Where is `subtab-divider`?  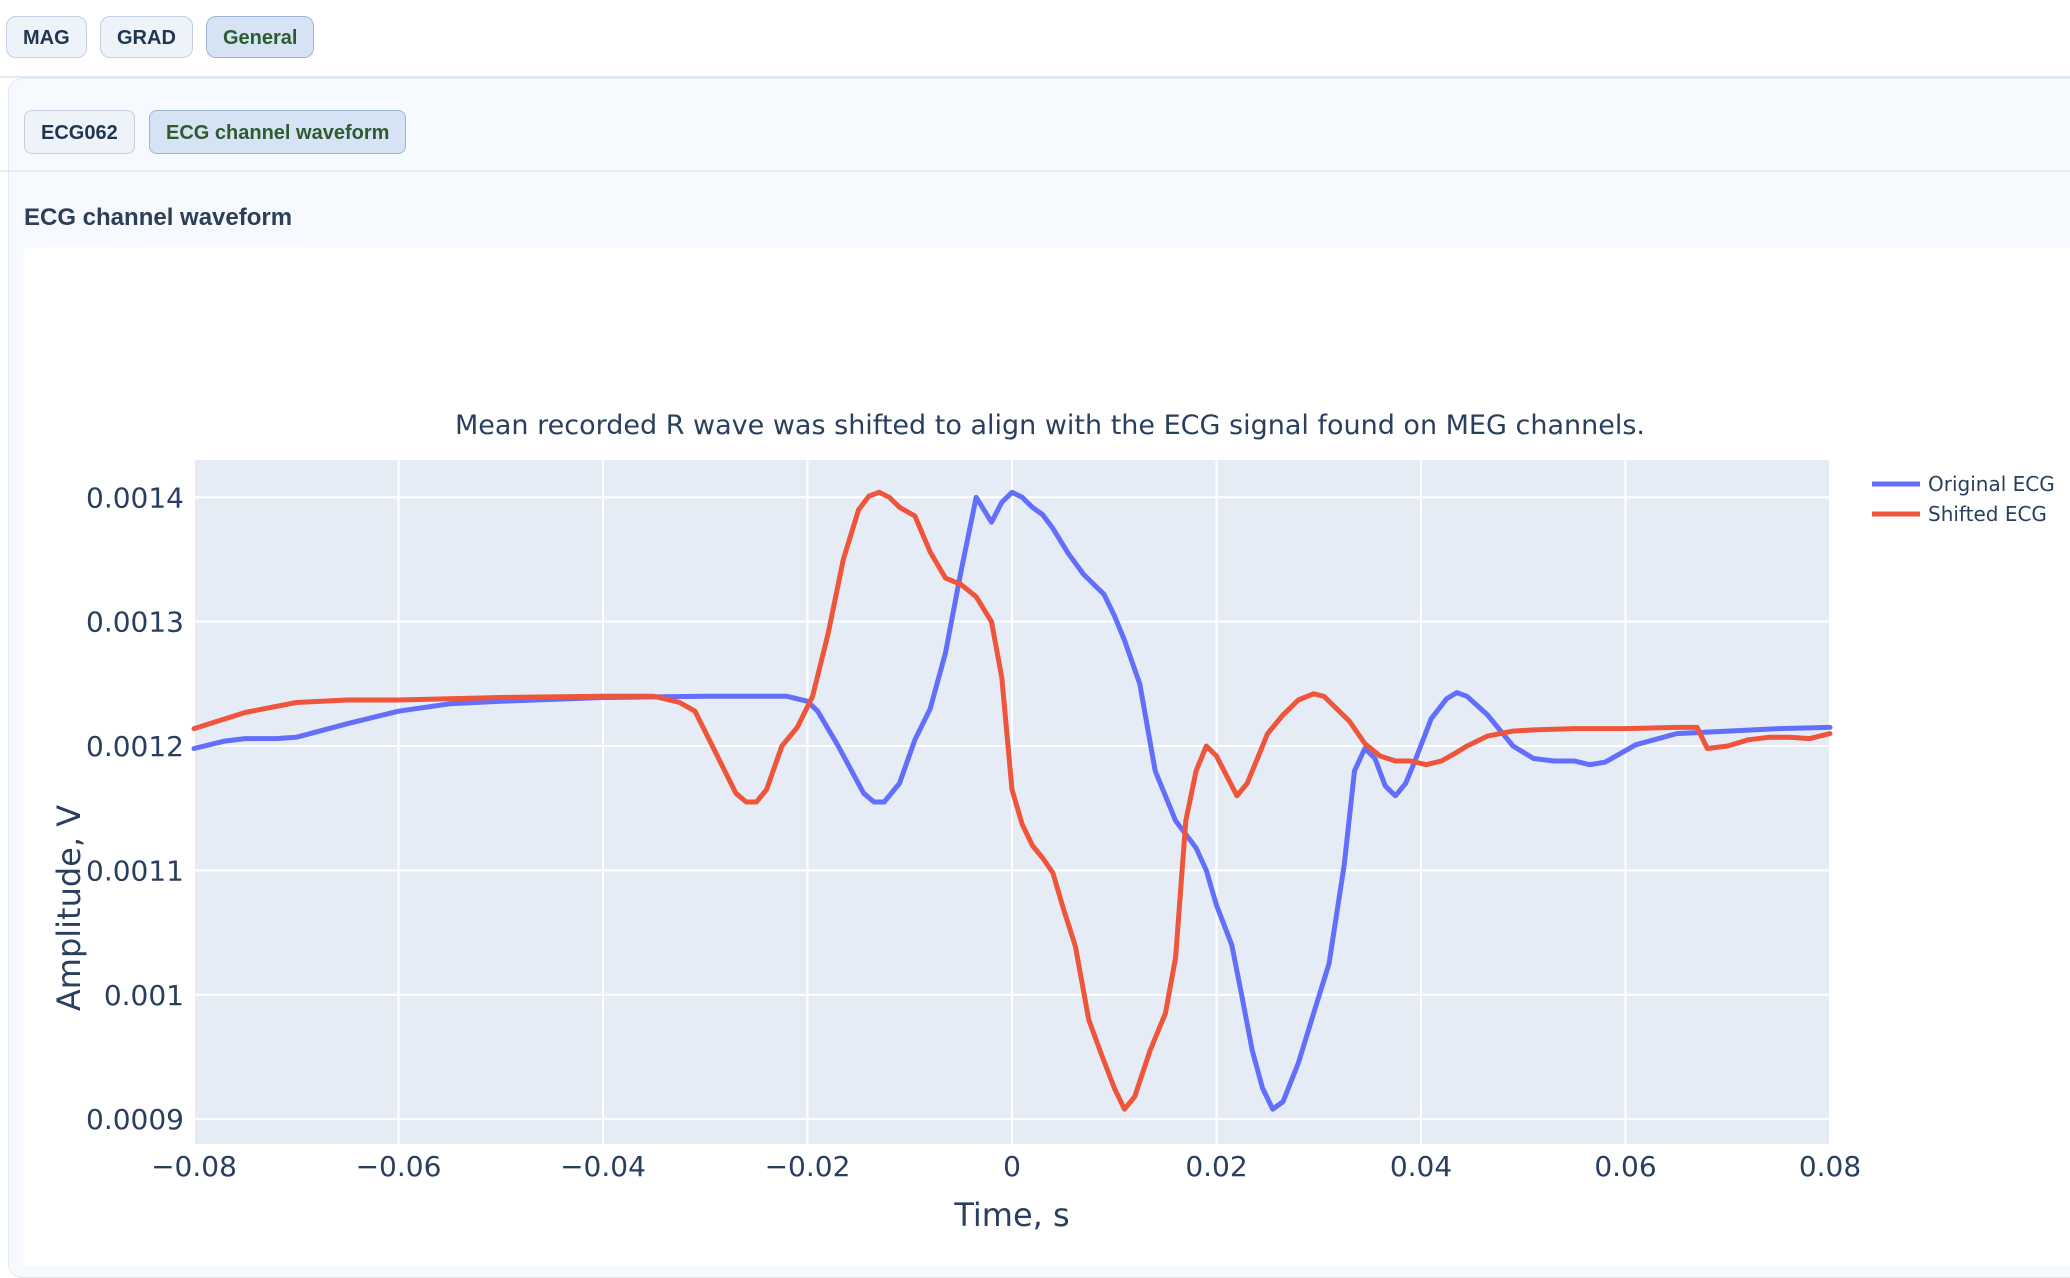
subtab-divider is located at coordinates (1035, 171).